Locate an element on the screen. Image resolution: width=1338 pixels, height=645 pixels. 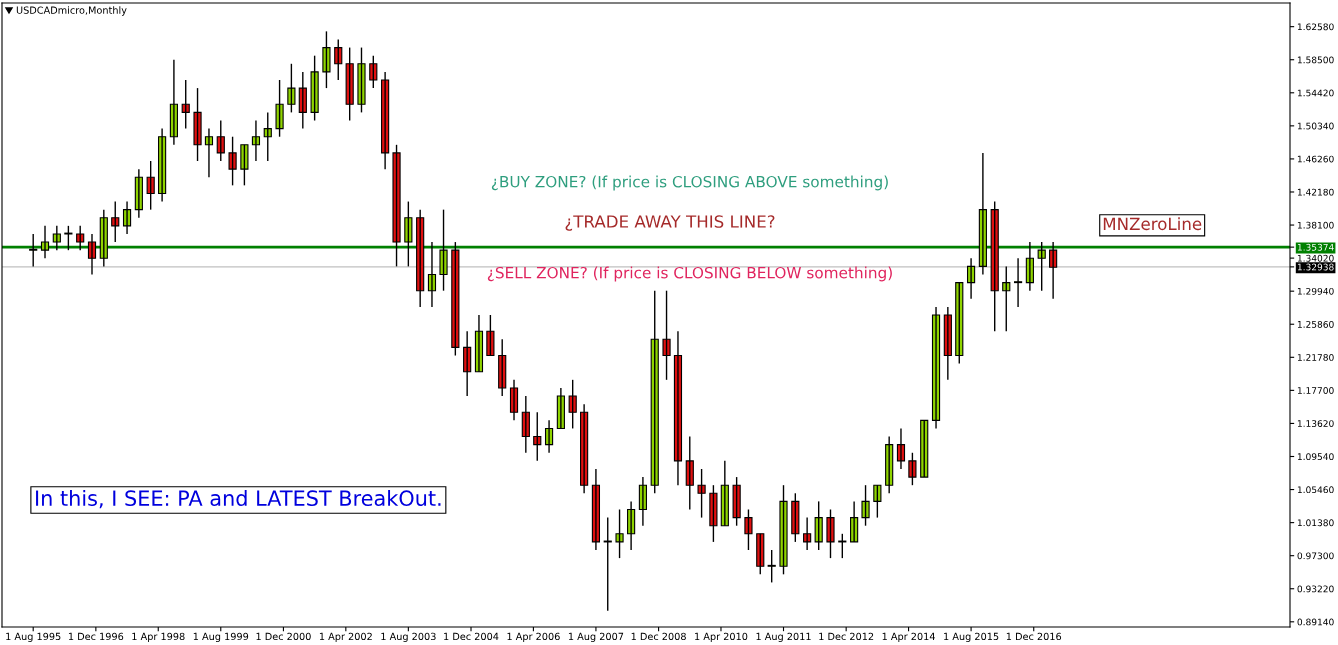
x-tick-label: 1 Apr 1998 is located at coordinates (158, 637).